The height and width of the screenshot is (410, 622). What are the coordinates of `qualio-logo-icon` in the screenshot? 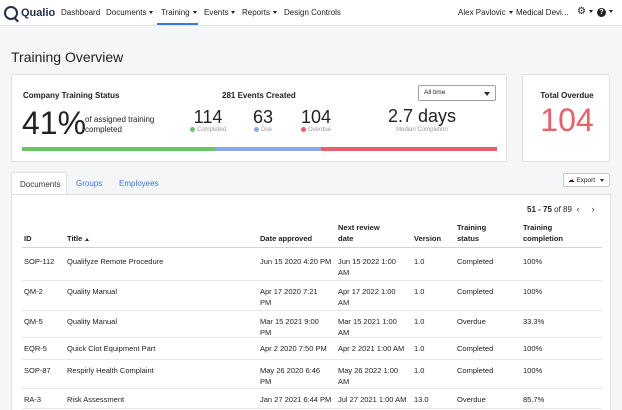 It's located at (11, 13).